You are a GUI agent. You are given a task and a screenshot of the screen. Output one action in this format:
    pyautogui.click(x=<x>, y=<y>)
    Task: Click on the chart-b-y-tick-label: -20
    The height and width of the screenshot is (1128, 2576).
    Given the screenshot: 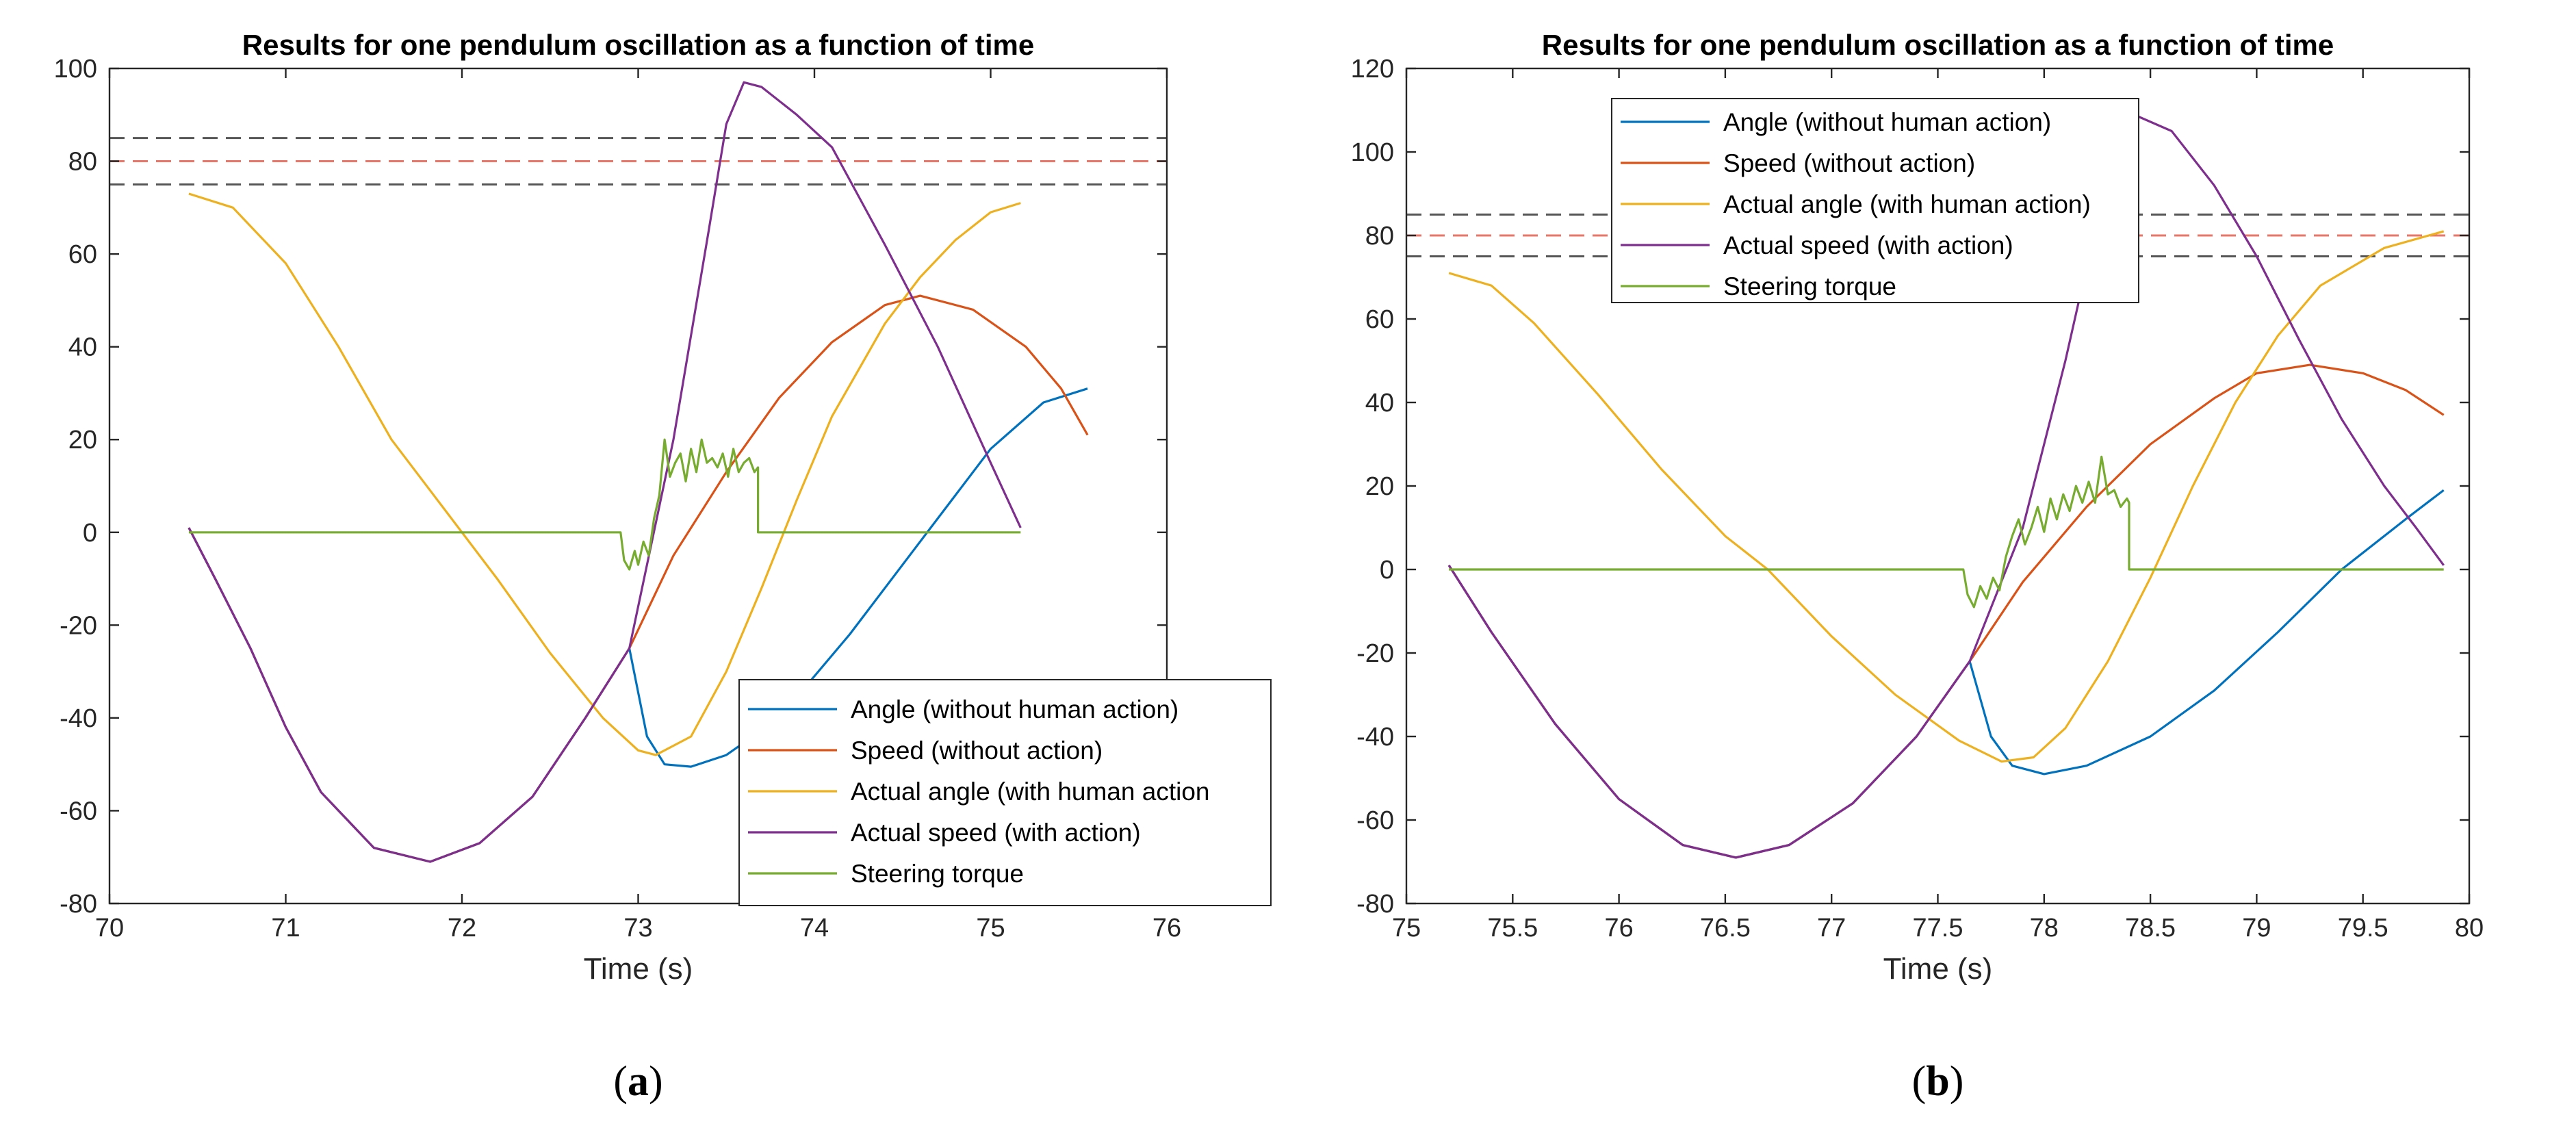 What is the action you would take?
    pyautogui.click(x=1375, y=654)
    